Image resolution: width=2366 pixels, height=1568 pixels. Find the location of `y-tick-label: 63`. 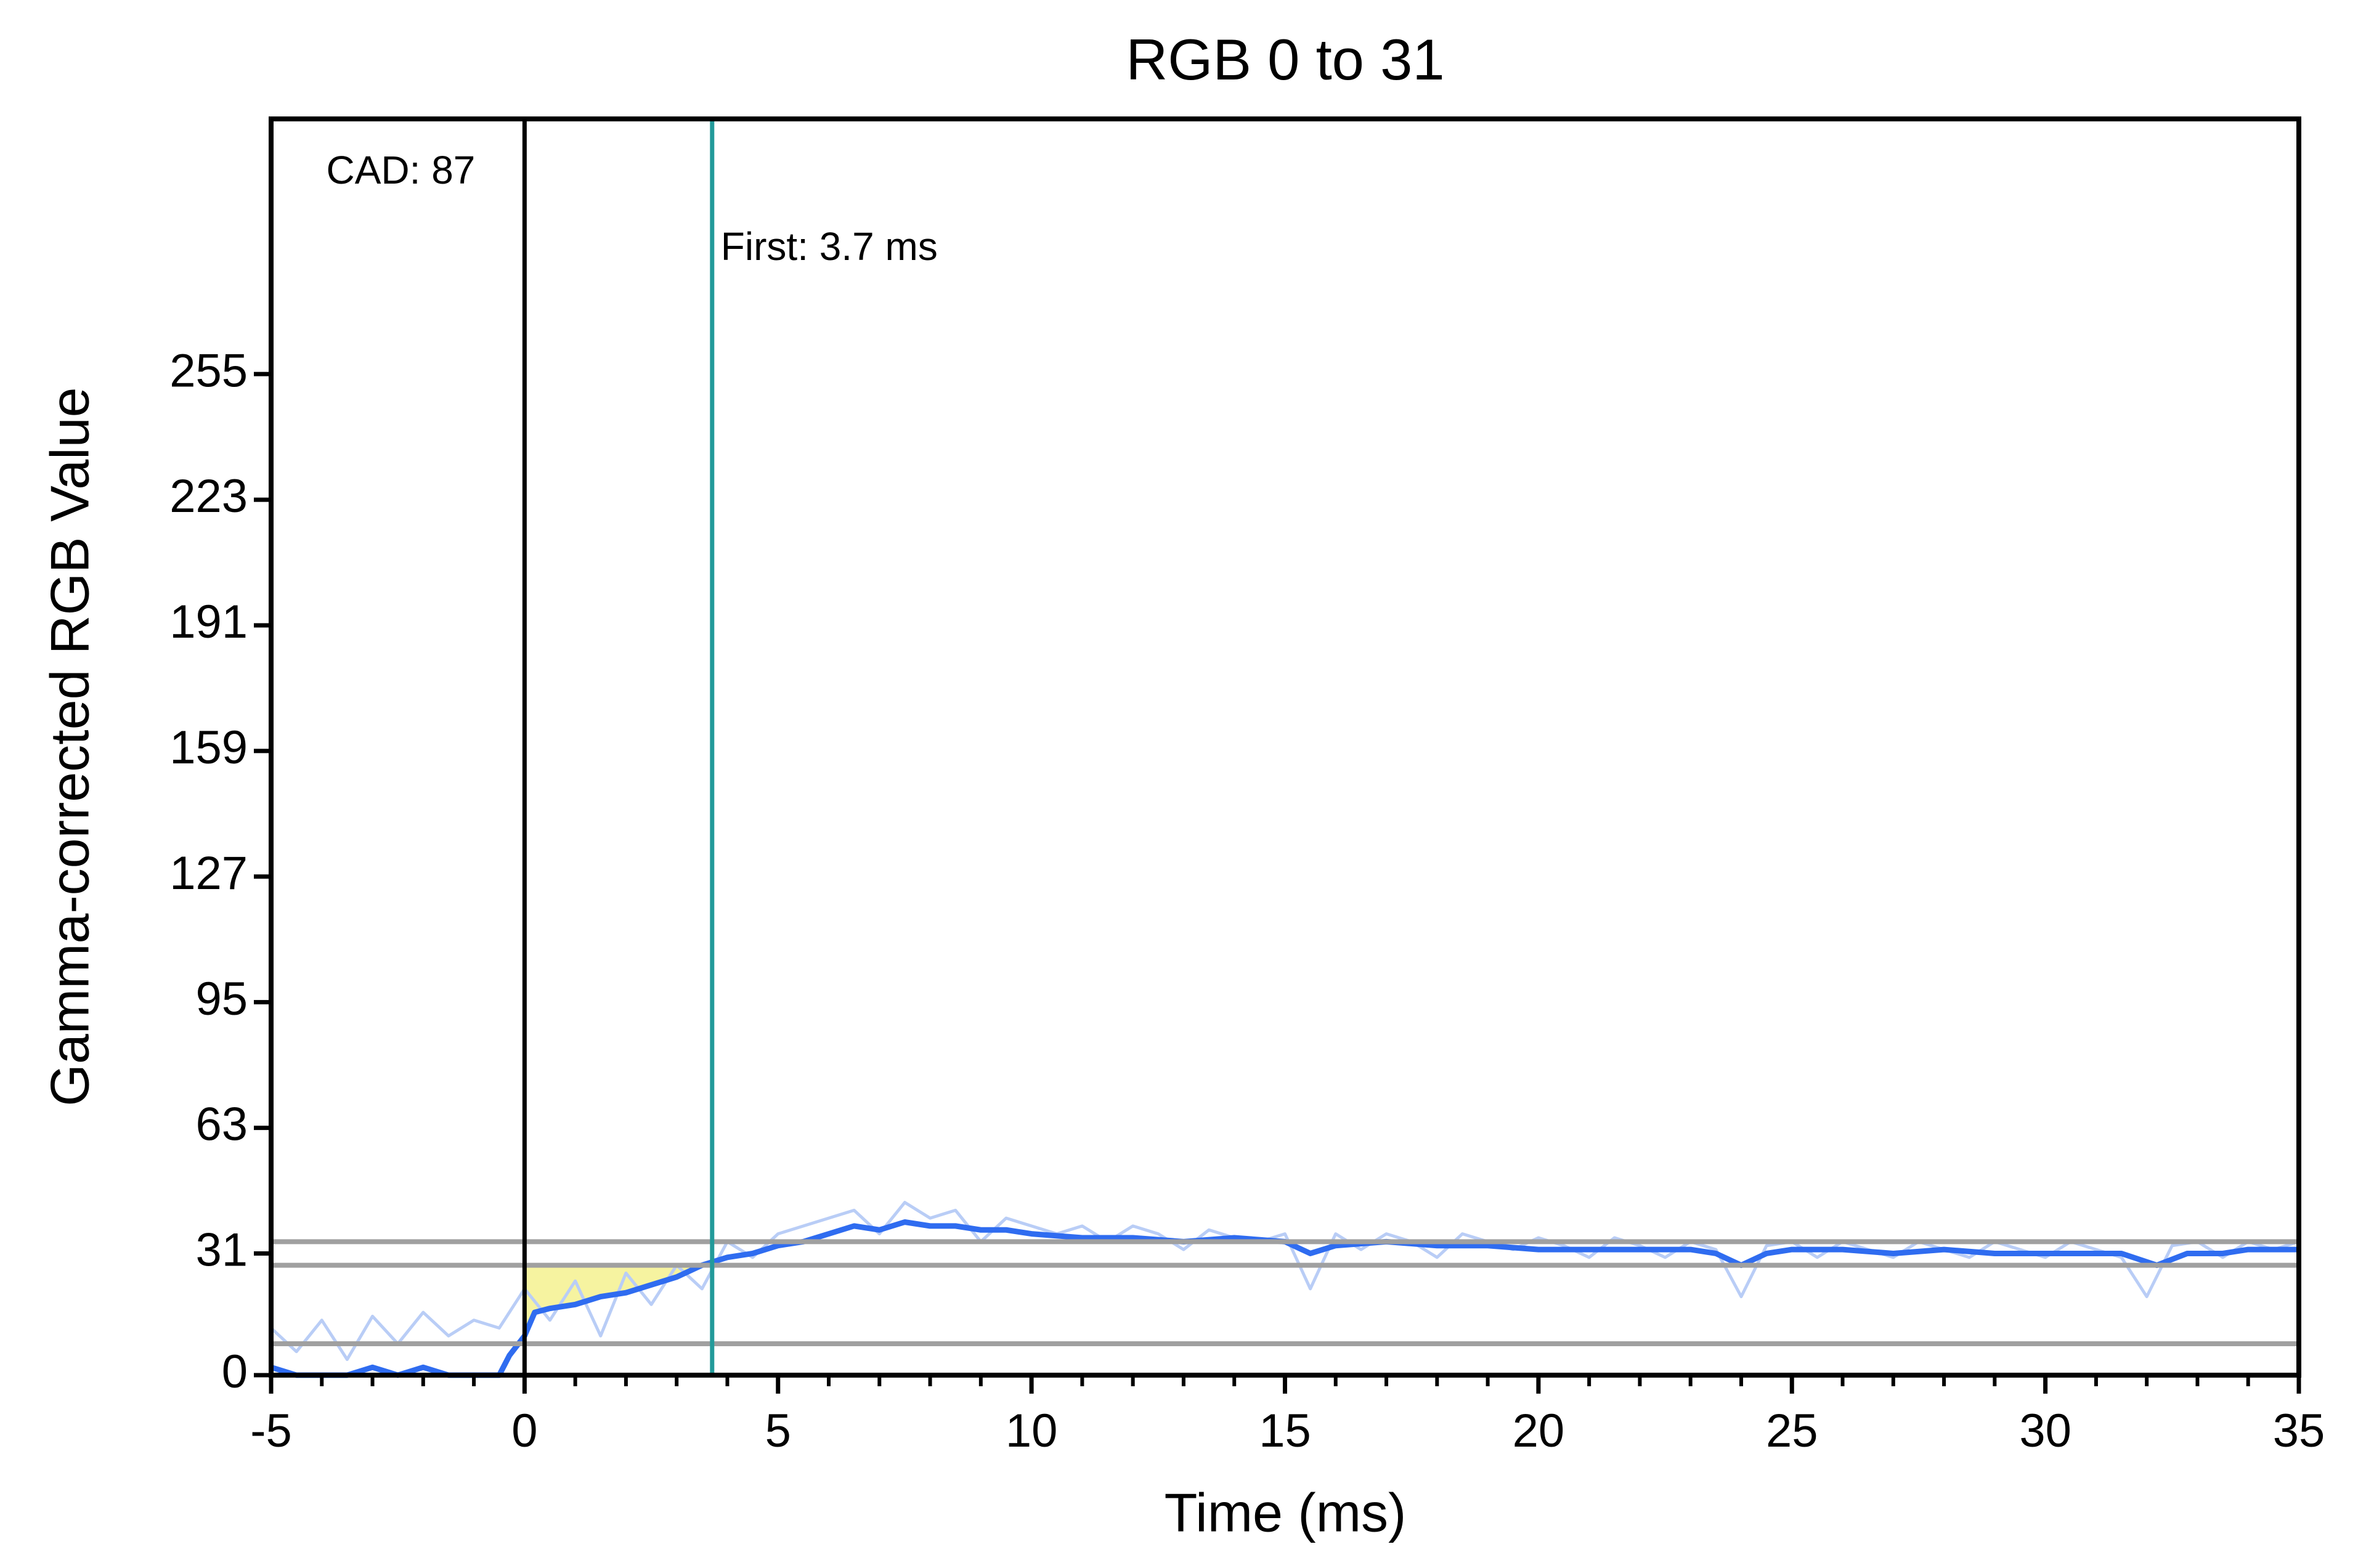

y-tick-label: 63 is located at coordinates (221, 1125).